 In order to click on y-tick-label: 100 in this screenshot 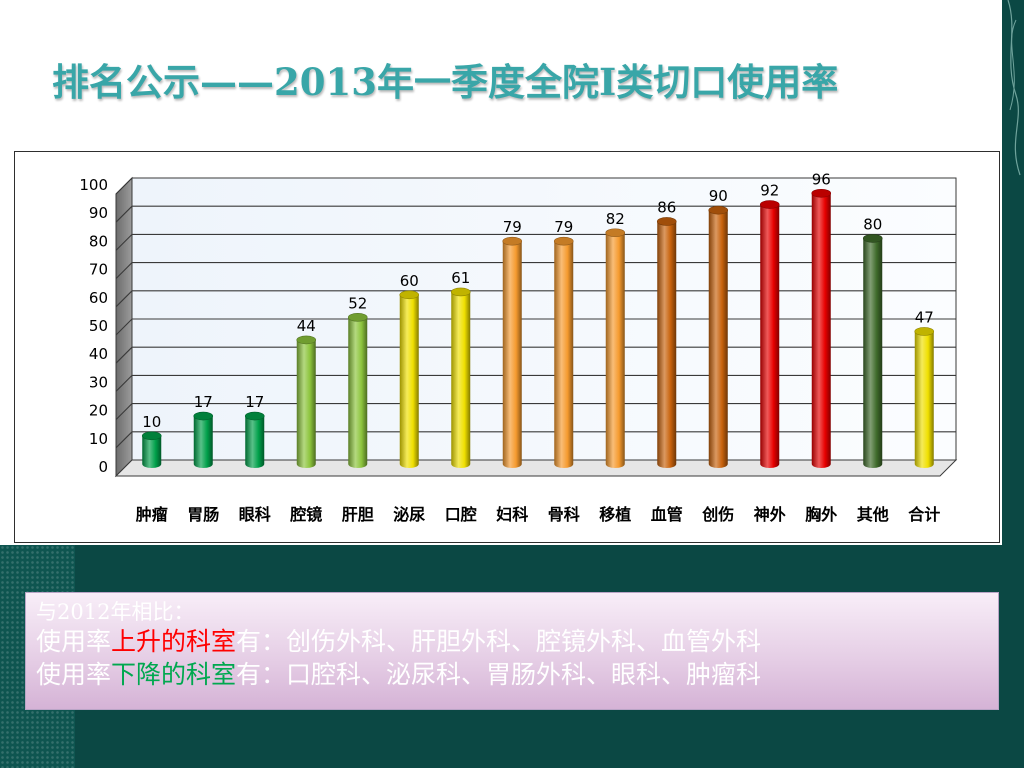, I will do `click(93, 185)`.